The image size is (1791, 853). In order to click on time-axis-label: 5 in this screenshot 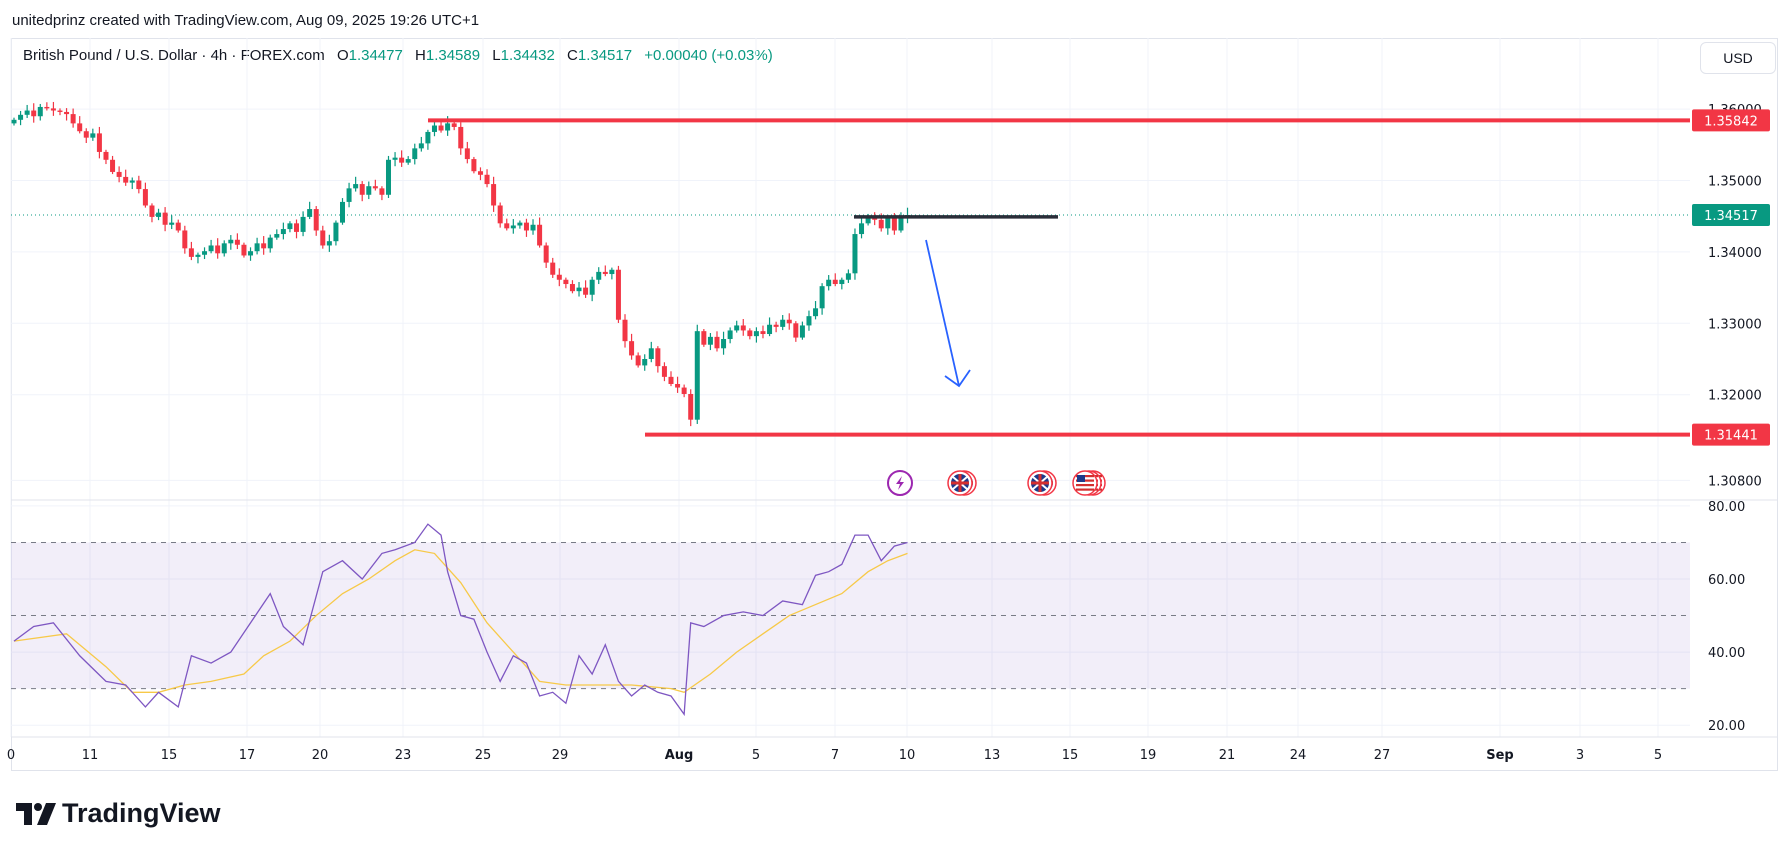, I will do `click(1658, 755)`.